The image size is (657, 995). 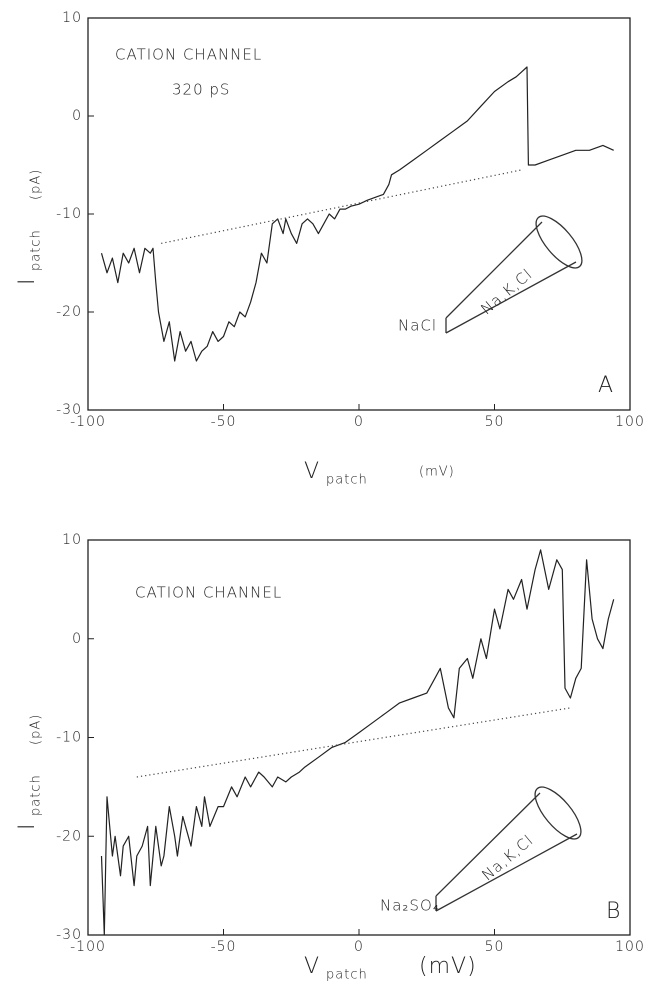 I want to click on pipette-a, so click(x=514, y=274).